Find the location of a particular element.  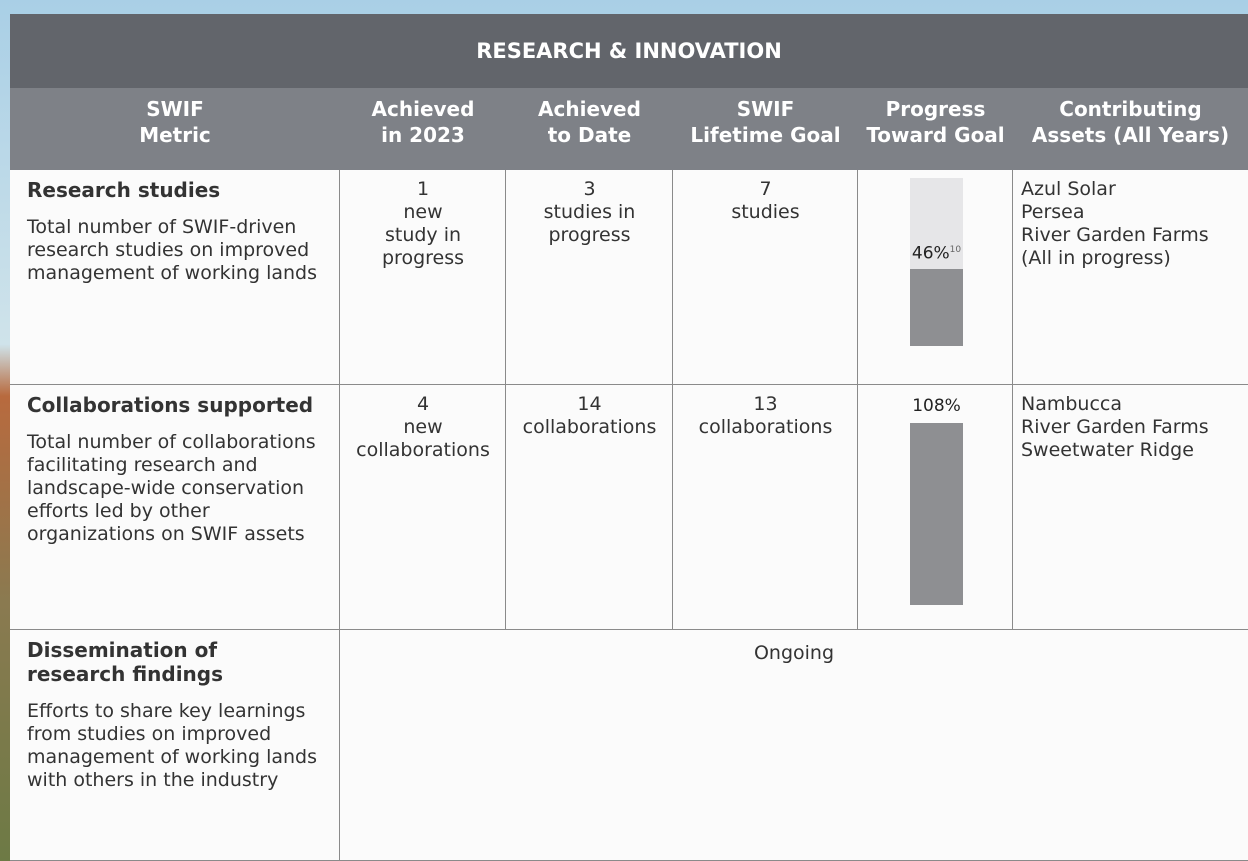

header-row is located at coordinates (629, 129).